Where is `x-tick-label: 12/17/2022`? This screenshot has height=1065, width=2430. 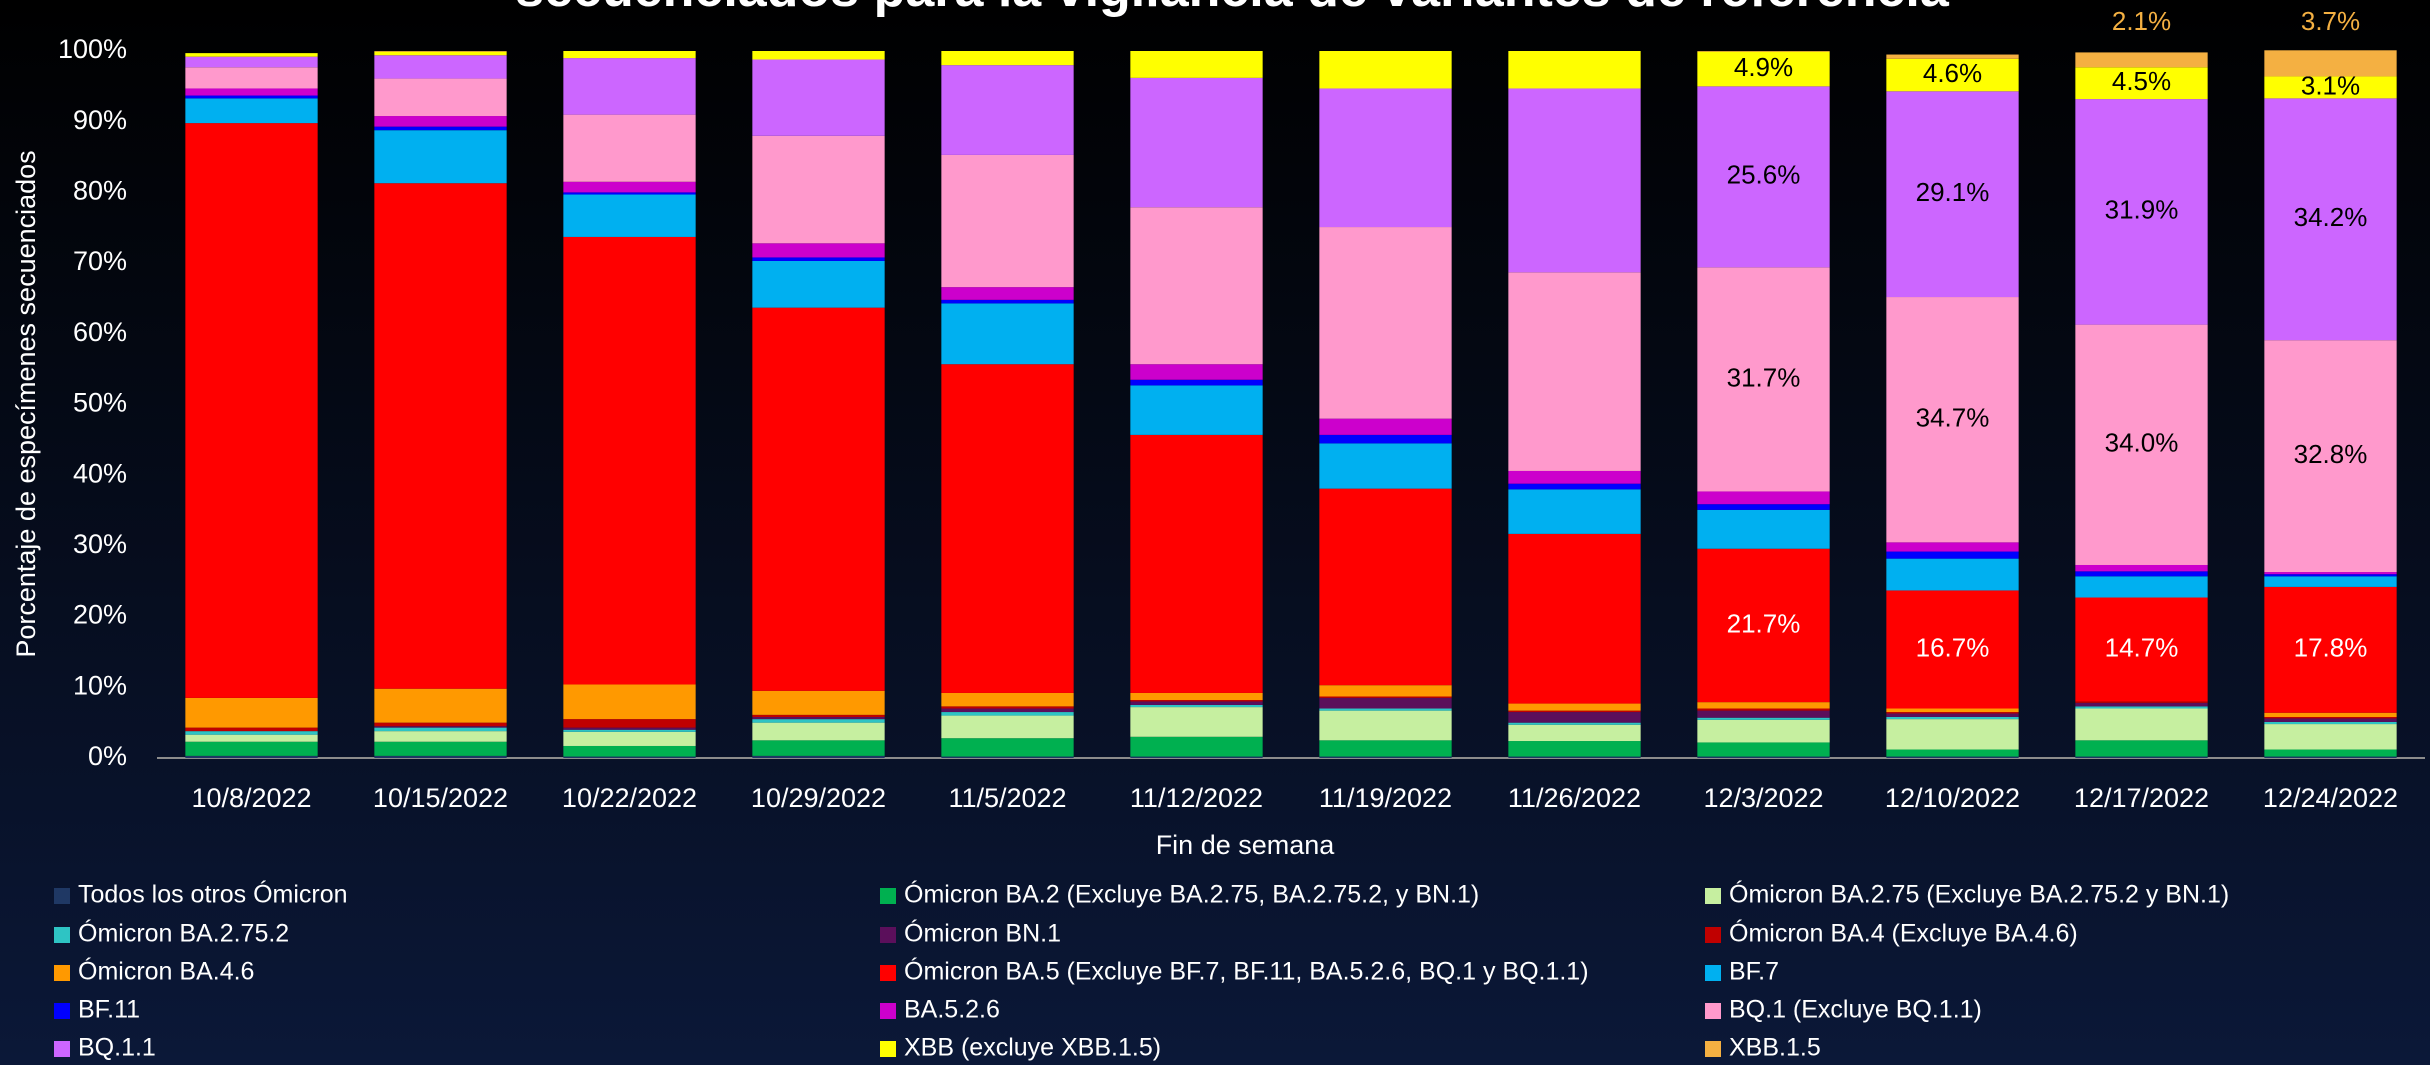 x-tick-label: 12/17/2022 is located at coordinates (2141, 798).